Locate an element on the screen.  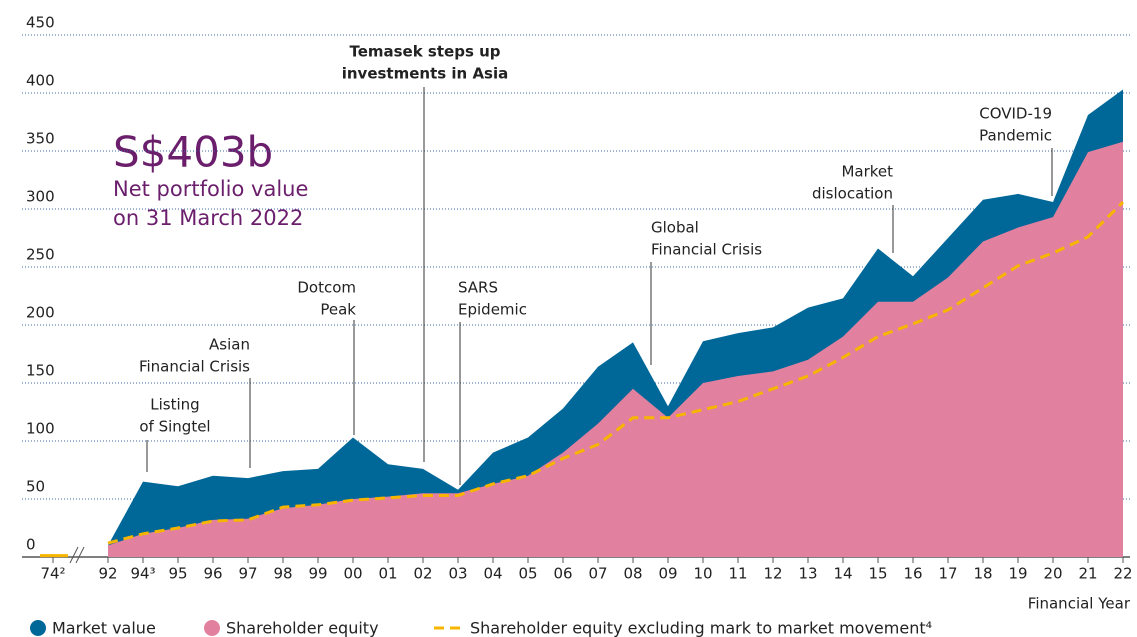
x-tick-label: 07 is located at coordinates (597, 574).